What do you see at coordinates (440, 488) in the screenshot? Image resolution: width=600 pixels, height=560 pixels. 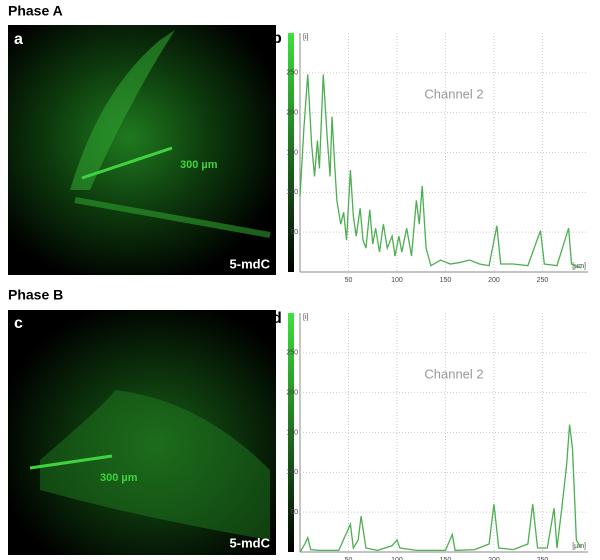 I see `profile-line` at bounding box center [440, 488].